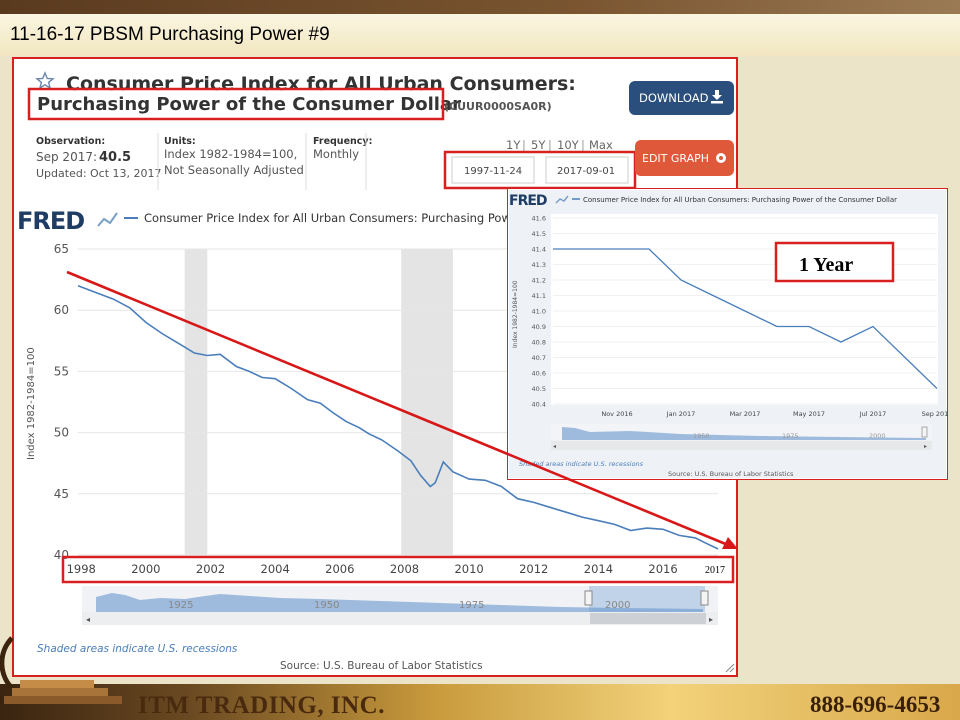 This screenshot has height=720, width=960. Describe the element at coordinates (675, 158) in the screenshot. I see `edit-graph-label: EDIT GRAPH` at that location.